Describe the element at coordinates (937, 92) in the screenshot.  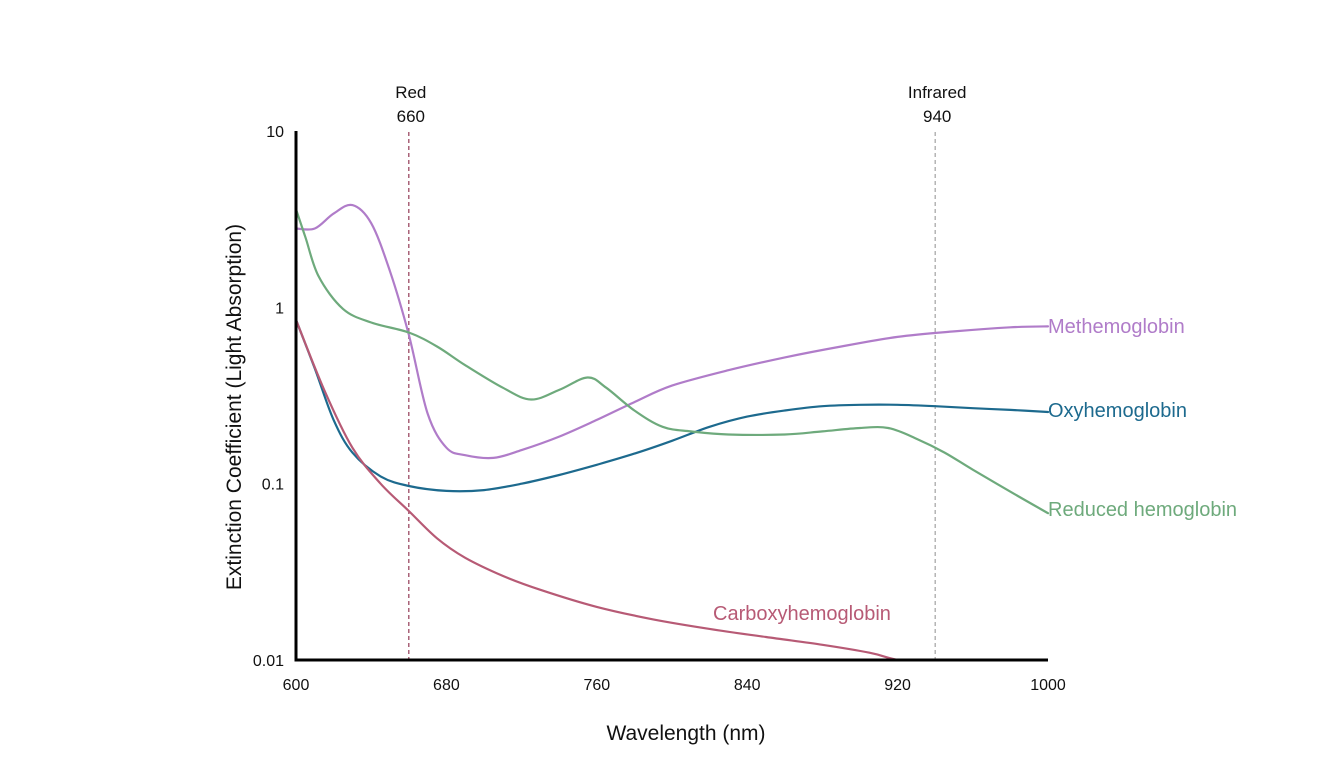
I see `annotation-label-940: Infrared` at that location.